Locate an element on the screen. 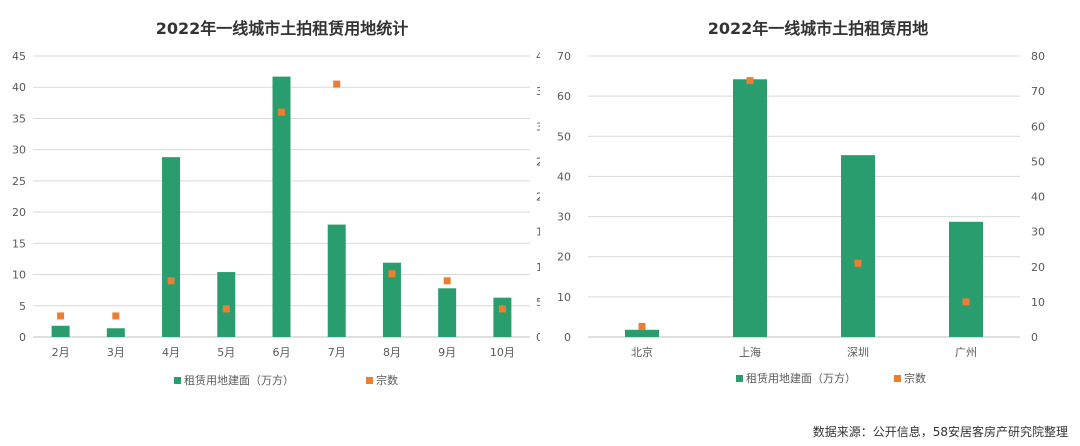  y-left-tick-label: 45 is located at coordinates (19, 56).